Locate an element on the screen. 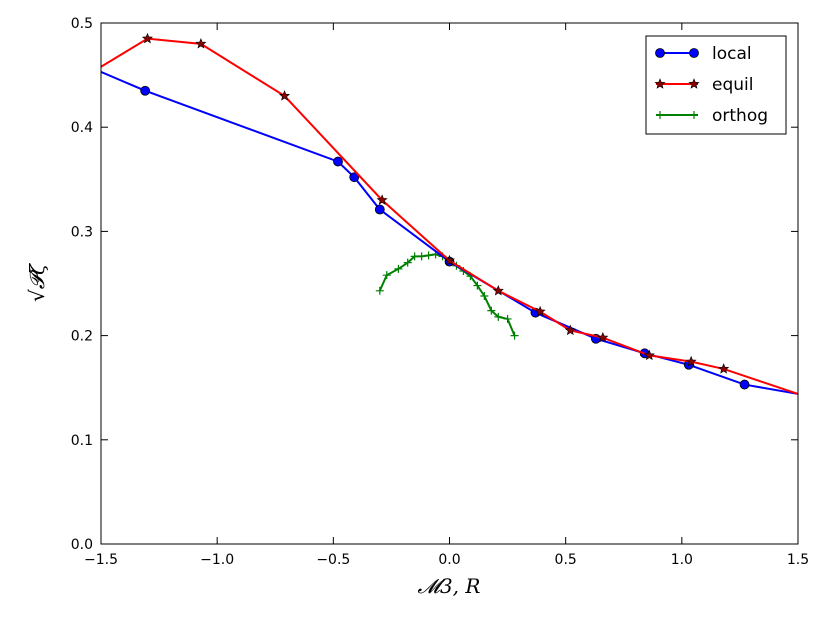 This screenshot has width=830, height=623. x-tick-label: 1.5 is located at coordinates (798, 560).